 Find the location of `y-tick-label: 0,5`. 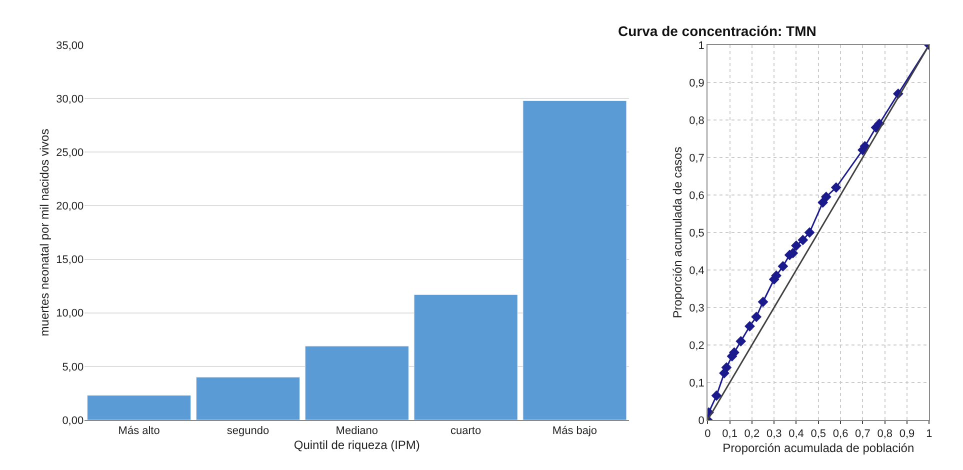

y-tick-label: 0,5 is located at coordinates (696, 233).